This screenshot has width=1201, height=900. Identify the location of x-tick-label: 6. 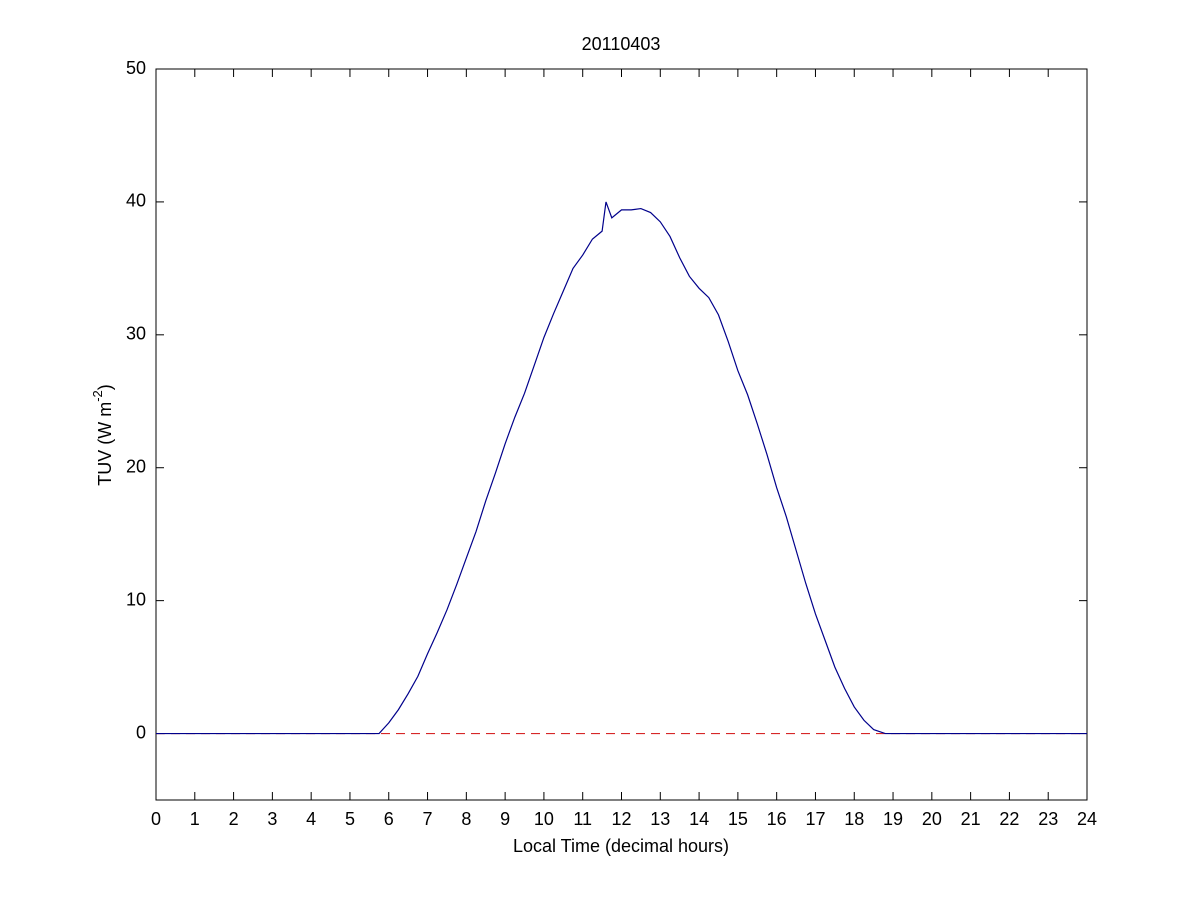
(389, 819).